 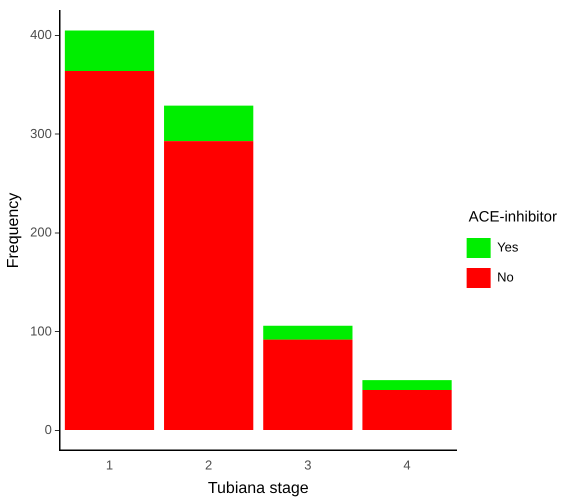 I want to click on y-tick-label: 100, so click(x=41, y=330).